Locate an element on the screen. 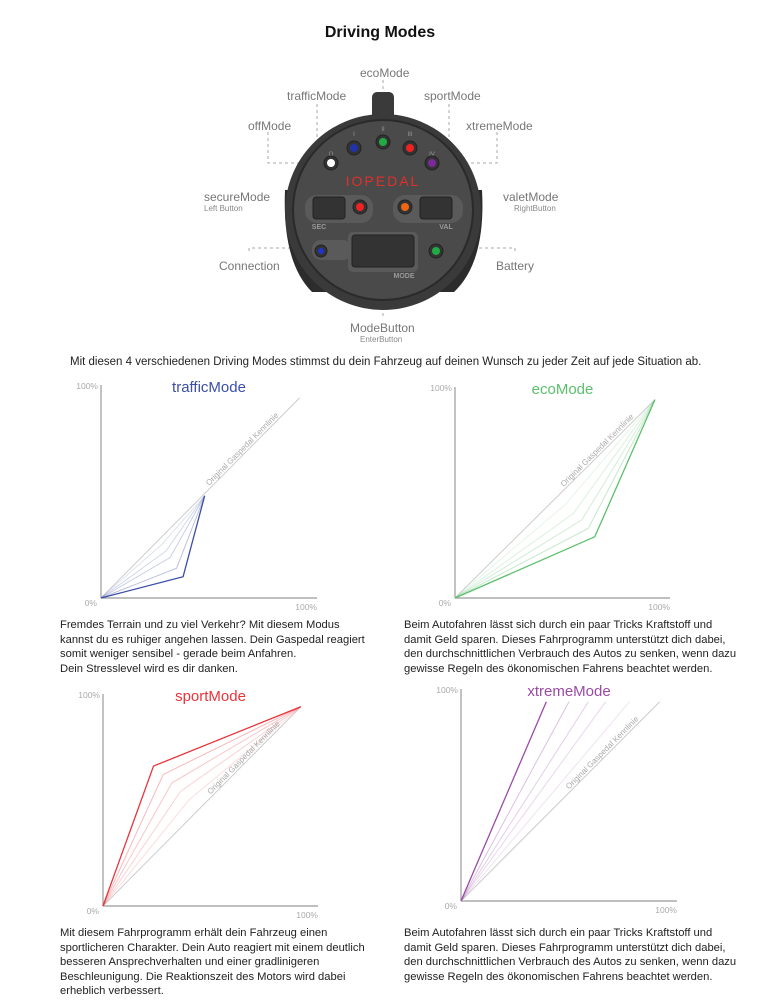 Image resolution: width=760 pixels, height=1000 pixels. label-securemode-sub: Left Button is located at coordinates (223, 208).